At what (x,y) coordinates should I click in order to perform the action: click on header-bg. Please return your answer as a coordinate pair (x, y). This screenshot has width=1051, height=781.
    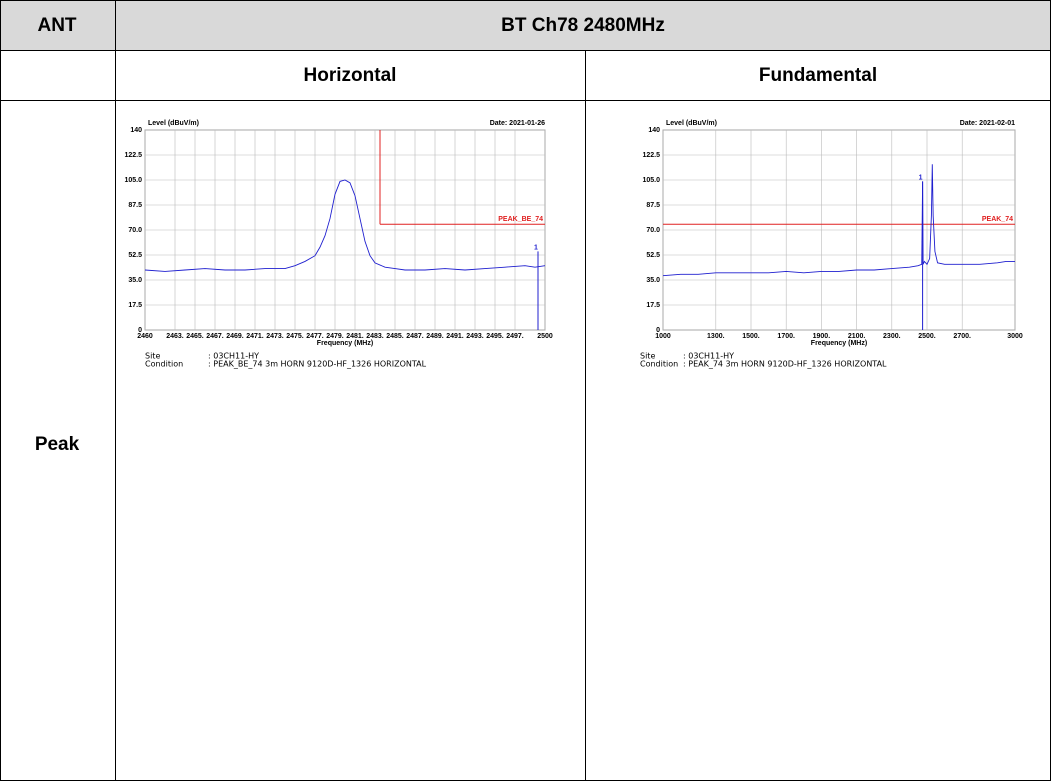
    Looking at the image, I should click on (525, 25).